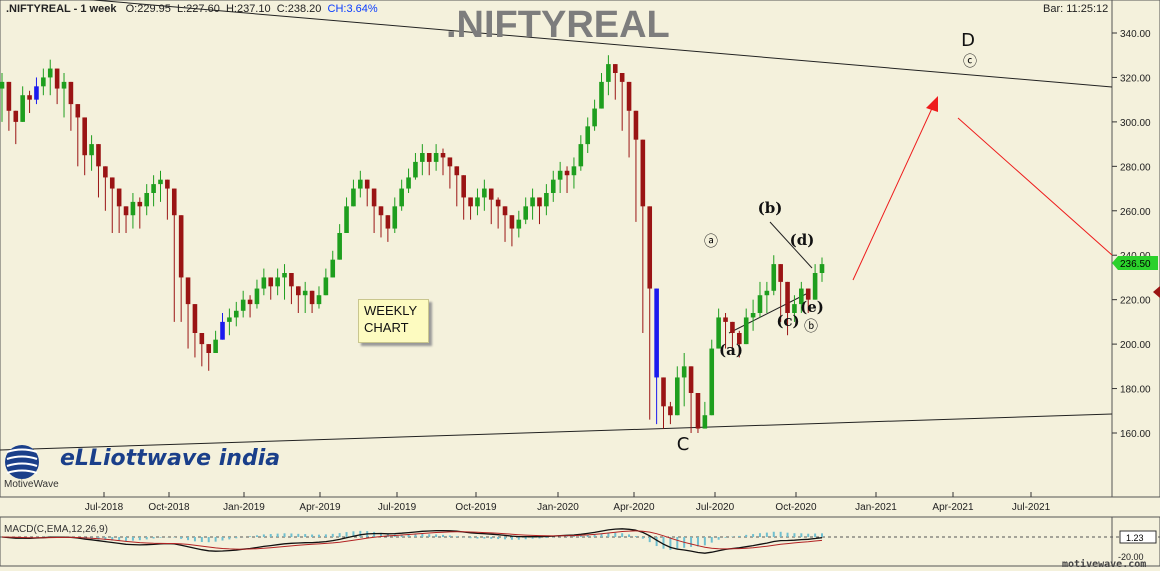 Image resolution: width=1160 pixels, height=571 pixels. I want to click on wave-label: ⓐ, so click(711, 242).